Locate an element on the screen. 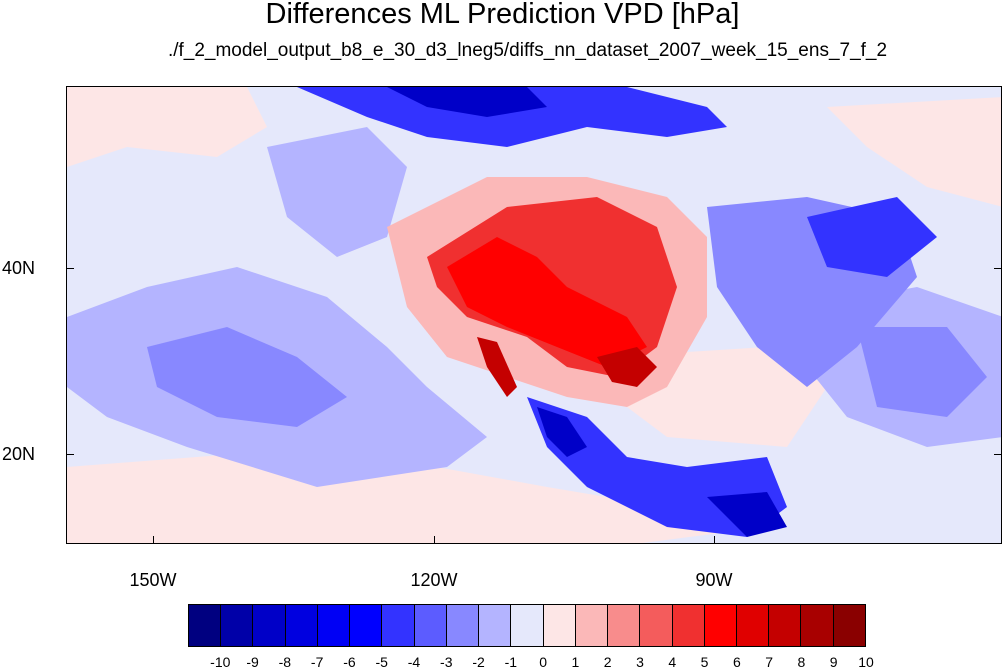  colorbar-tick-label: -5 is located at coordinates (381, 662).